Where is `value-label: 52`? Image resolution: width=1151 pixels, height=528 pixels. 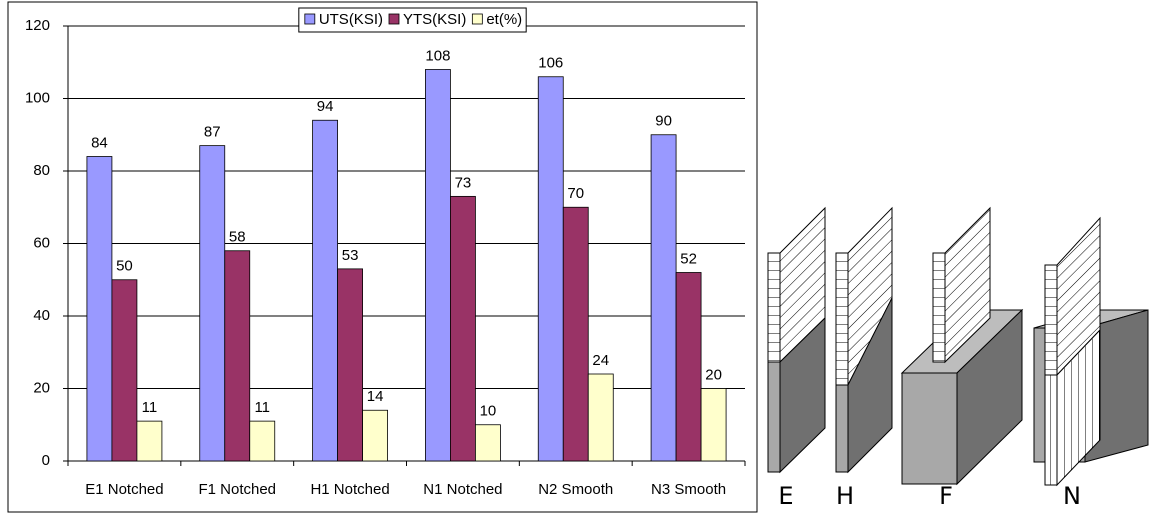 value-label: 52 is located at coordinates (688, 258).